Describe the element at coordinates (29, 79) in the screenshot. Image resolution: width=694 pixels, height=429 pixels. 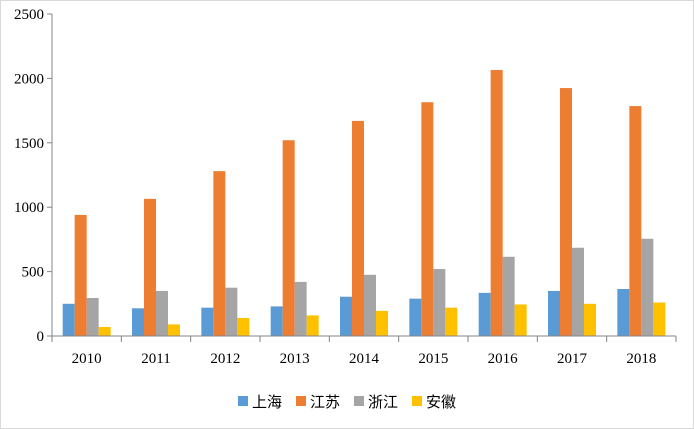
I see `y-tick-label: 2000` at that location.